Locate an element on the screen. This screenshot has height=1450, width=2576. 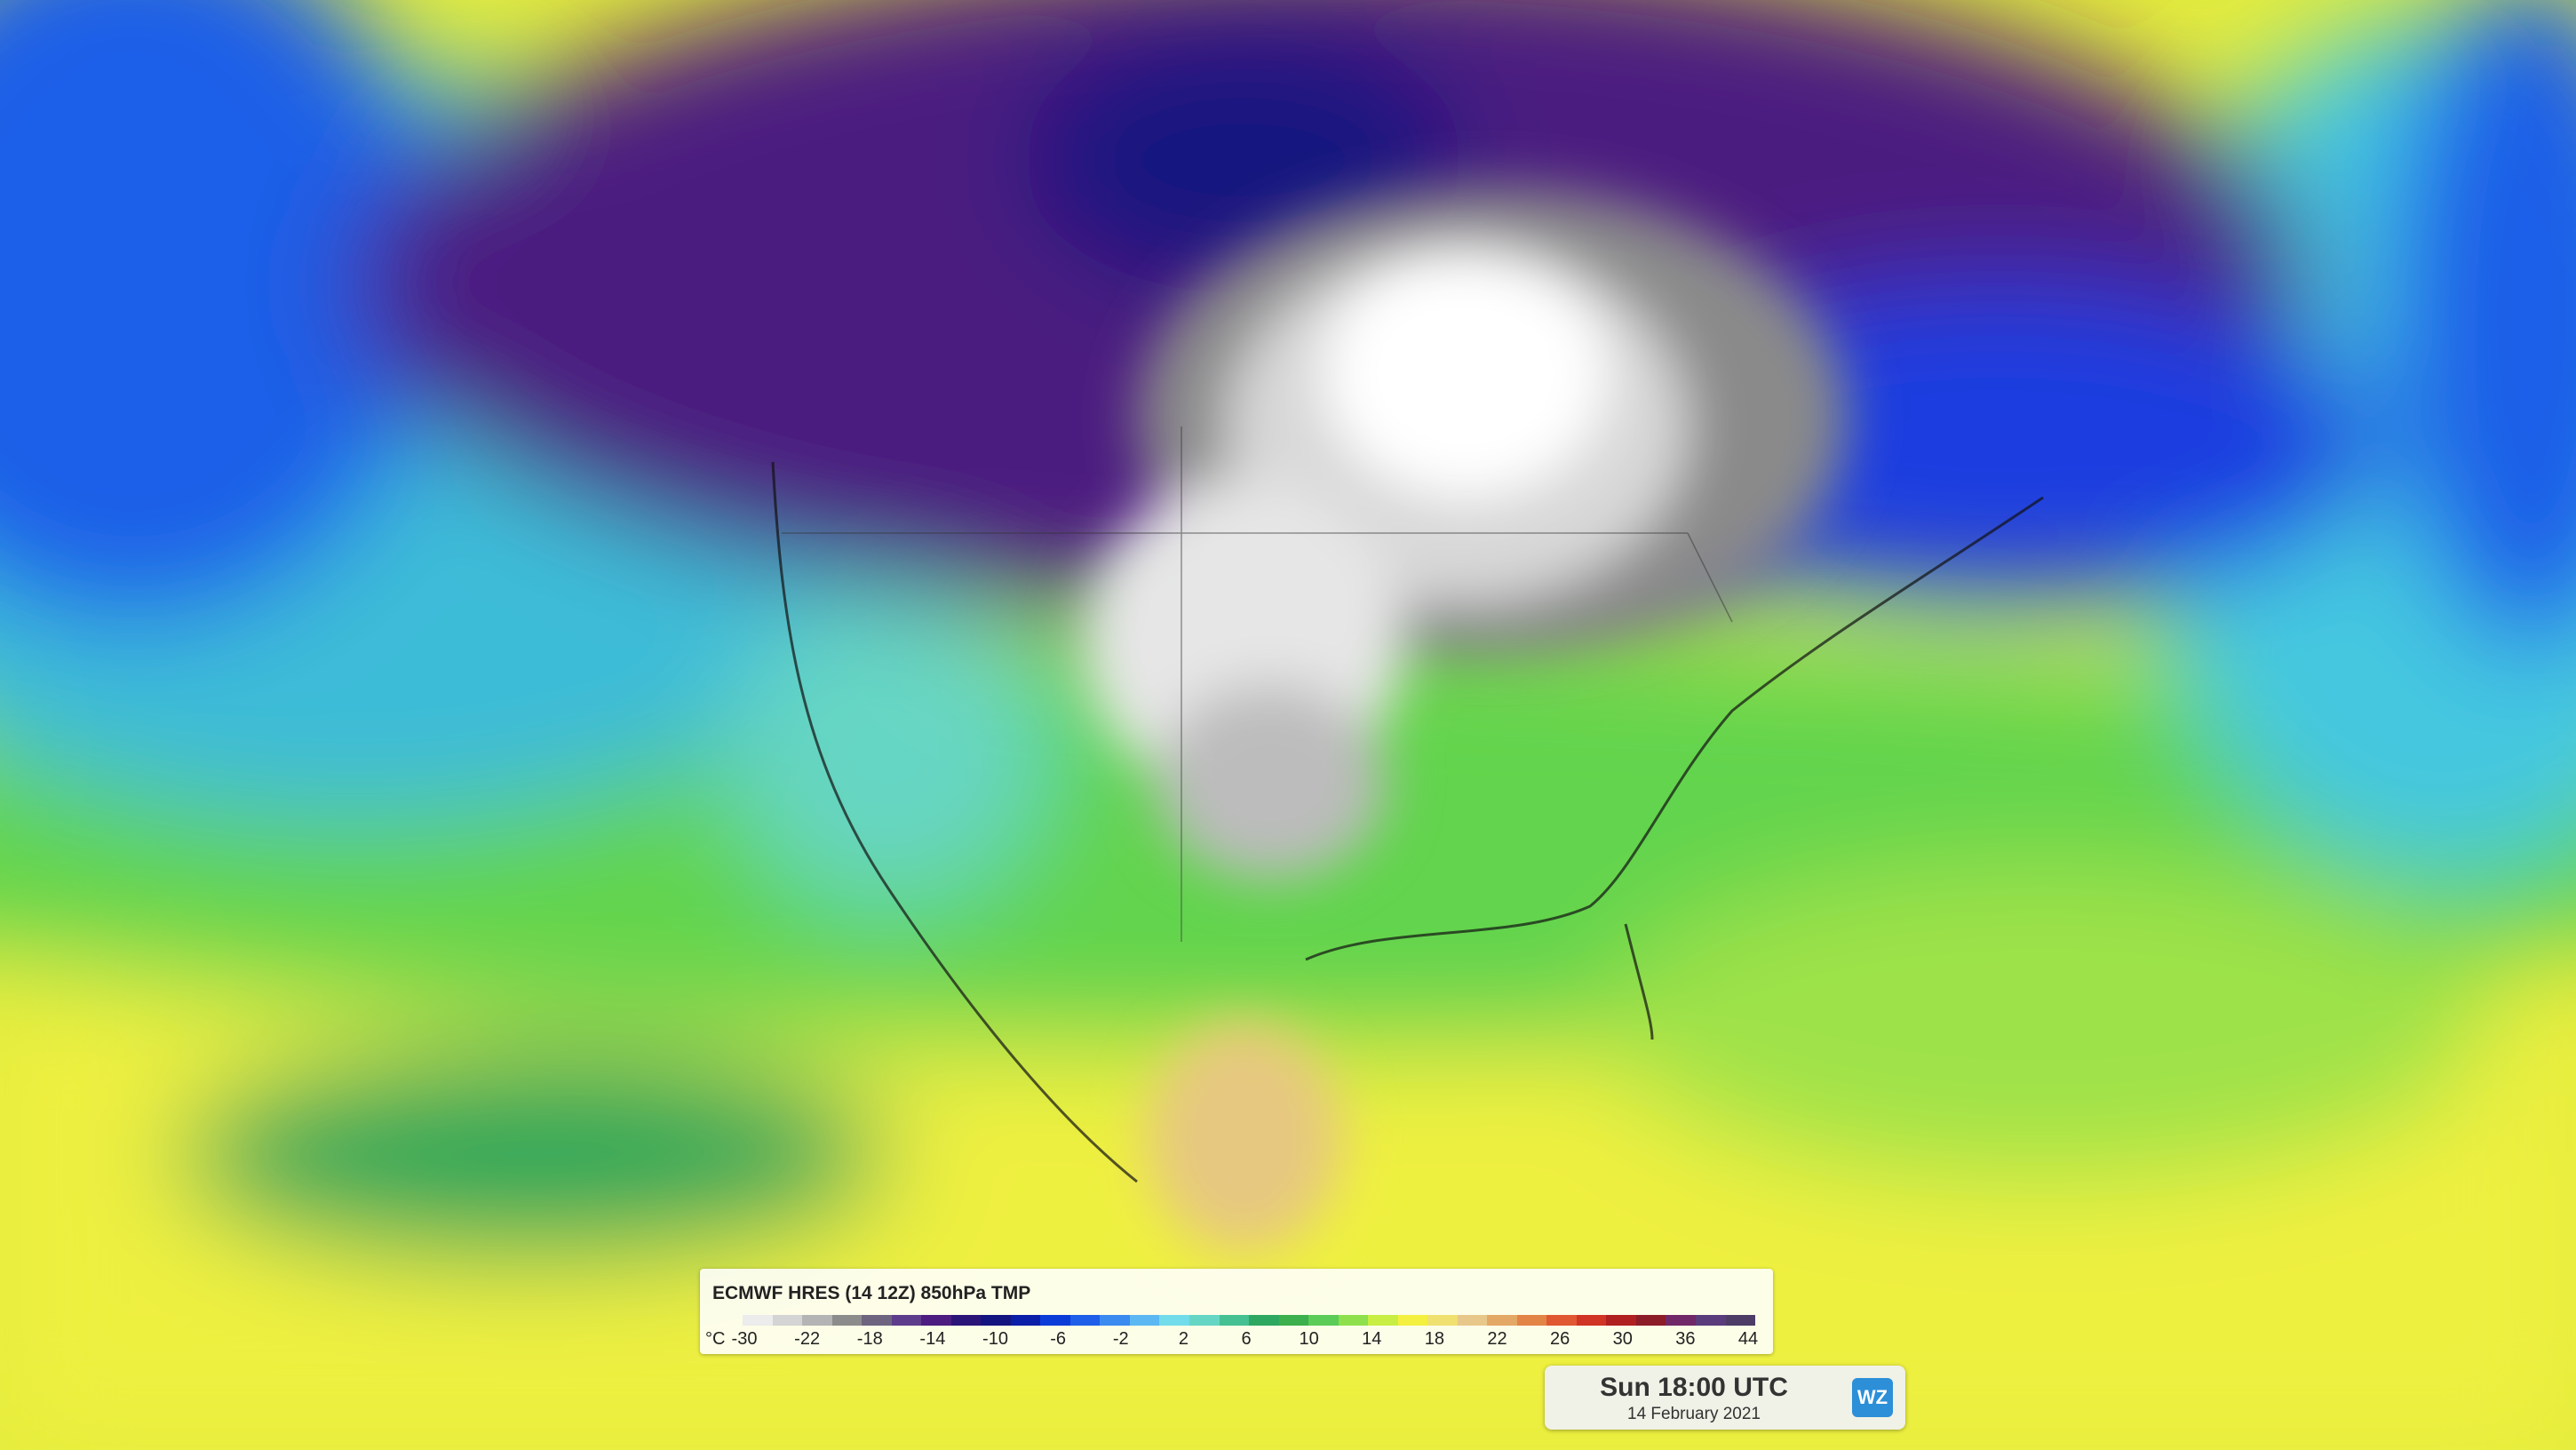
scale-label: 14 is located at coordinates (1372, 1339).